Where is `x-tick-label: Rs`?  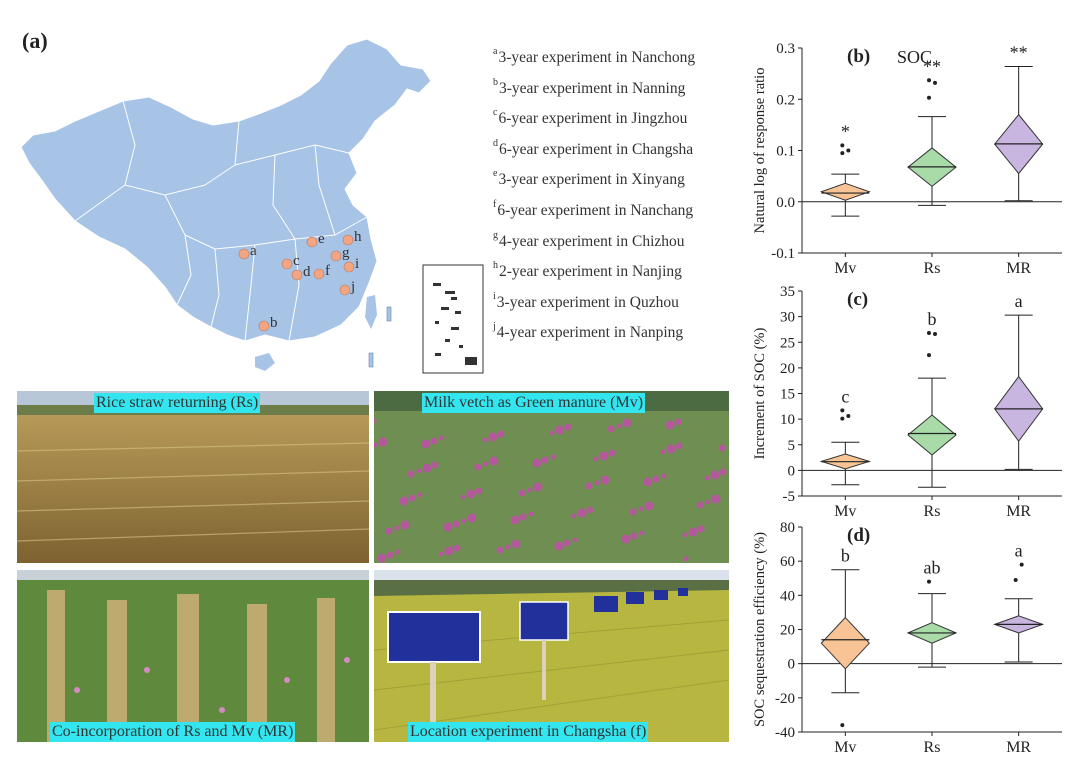 x-tick-label: Rs is located at coordinates (932, 747).